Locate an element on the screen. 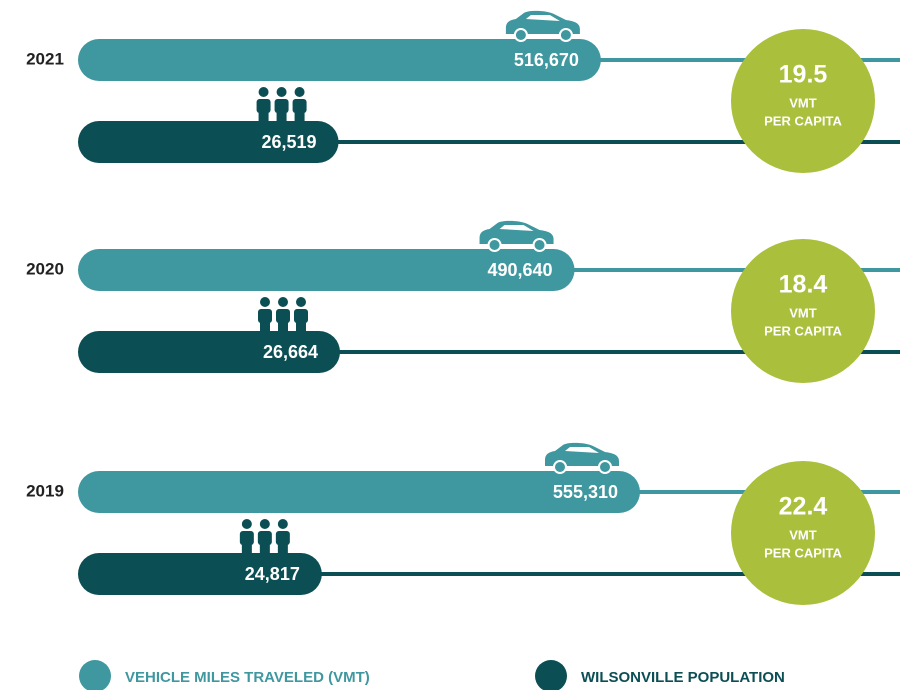 The width and height of the screenshot is (905, 690). year-label: 2019 is located at coordinates (45, 490).